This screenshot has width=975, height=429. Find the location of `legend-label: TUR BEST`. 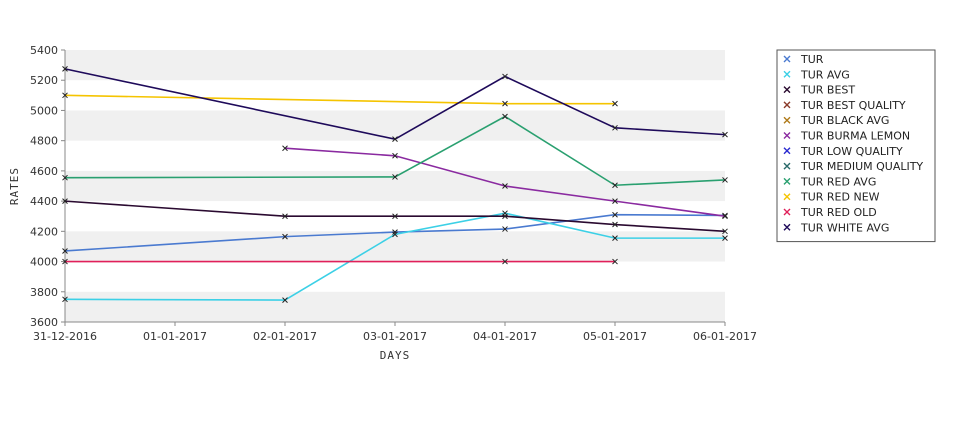

legend-label: TUR BEST is located at coordinates (827, 90).